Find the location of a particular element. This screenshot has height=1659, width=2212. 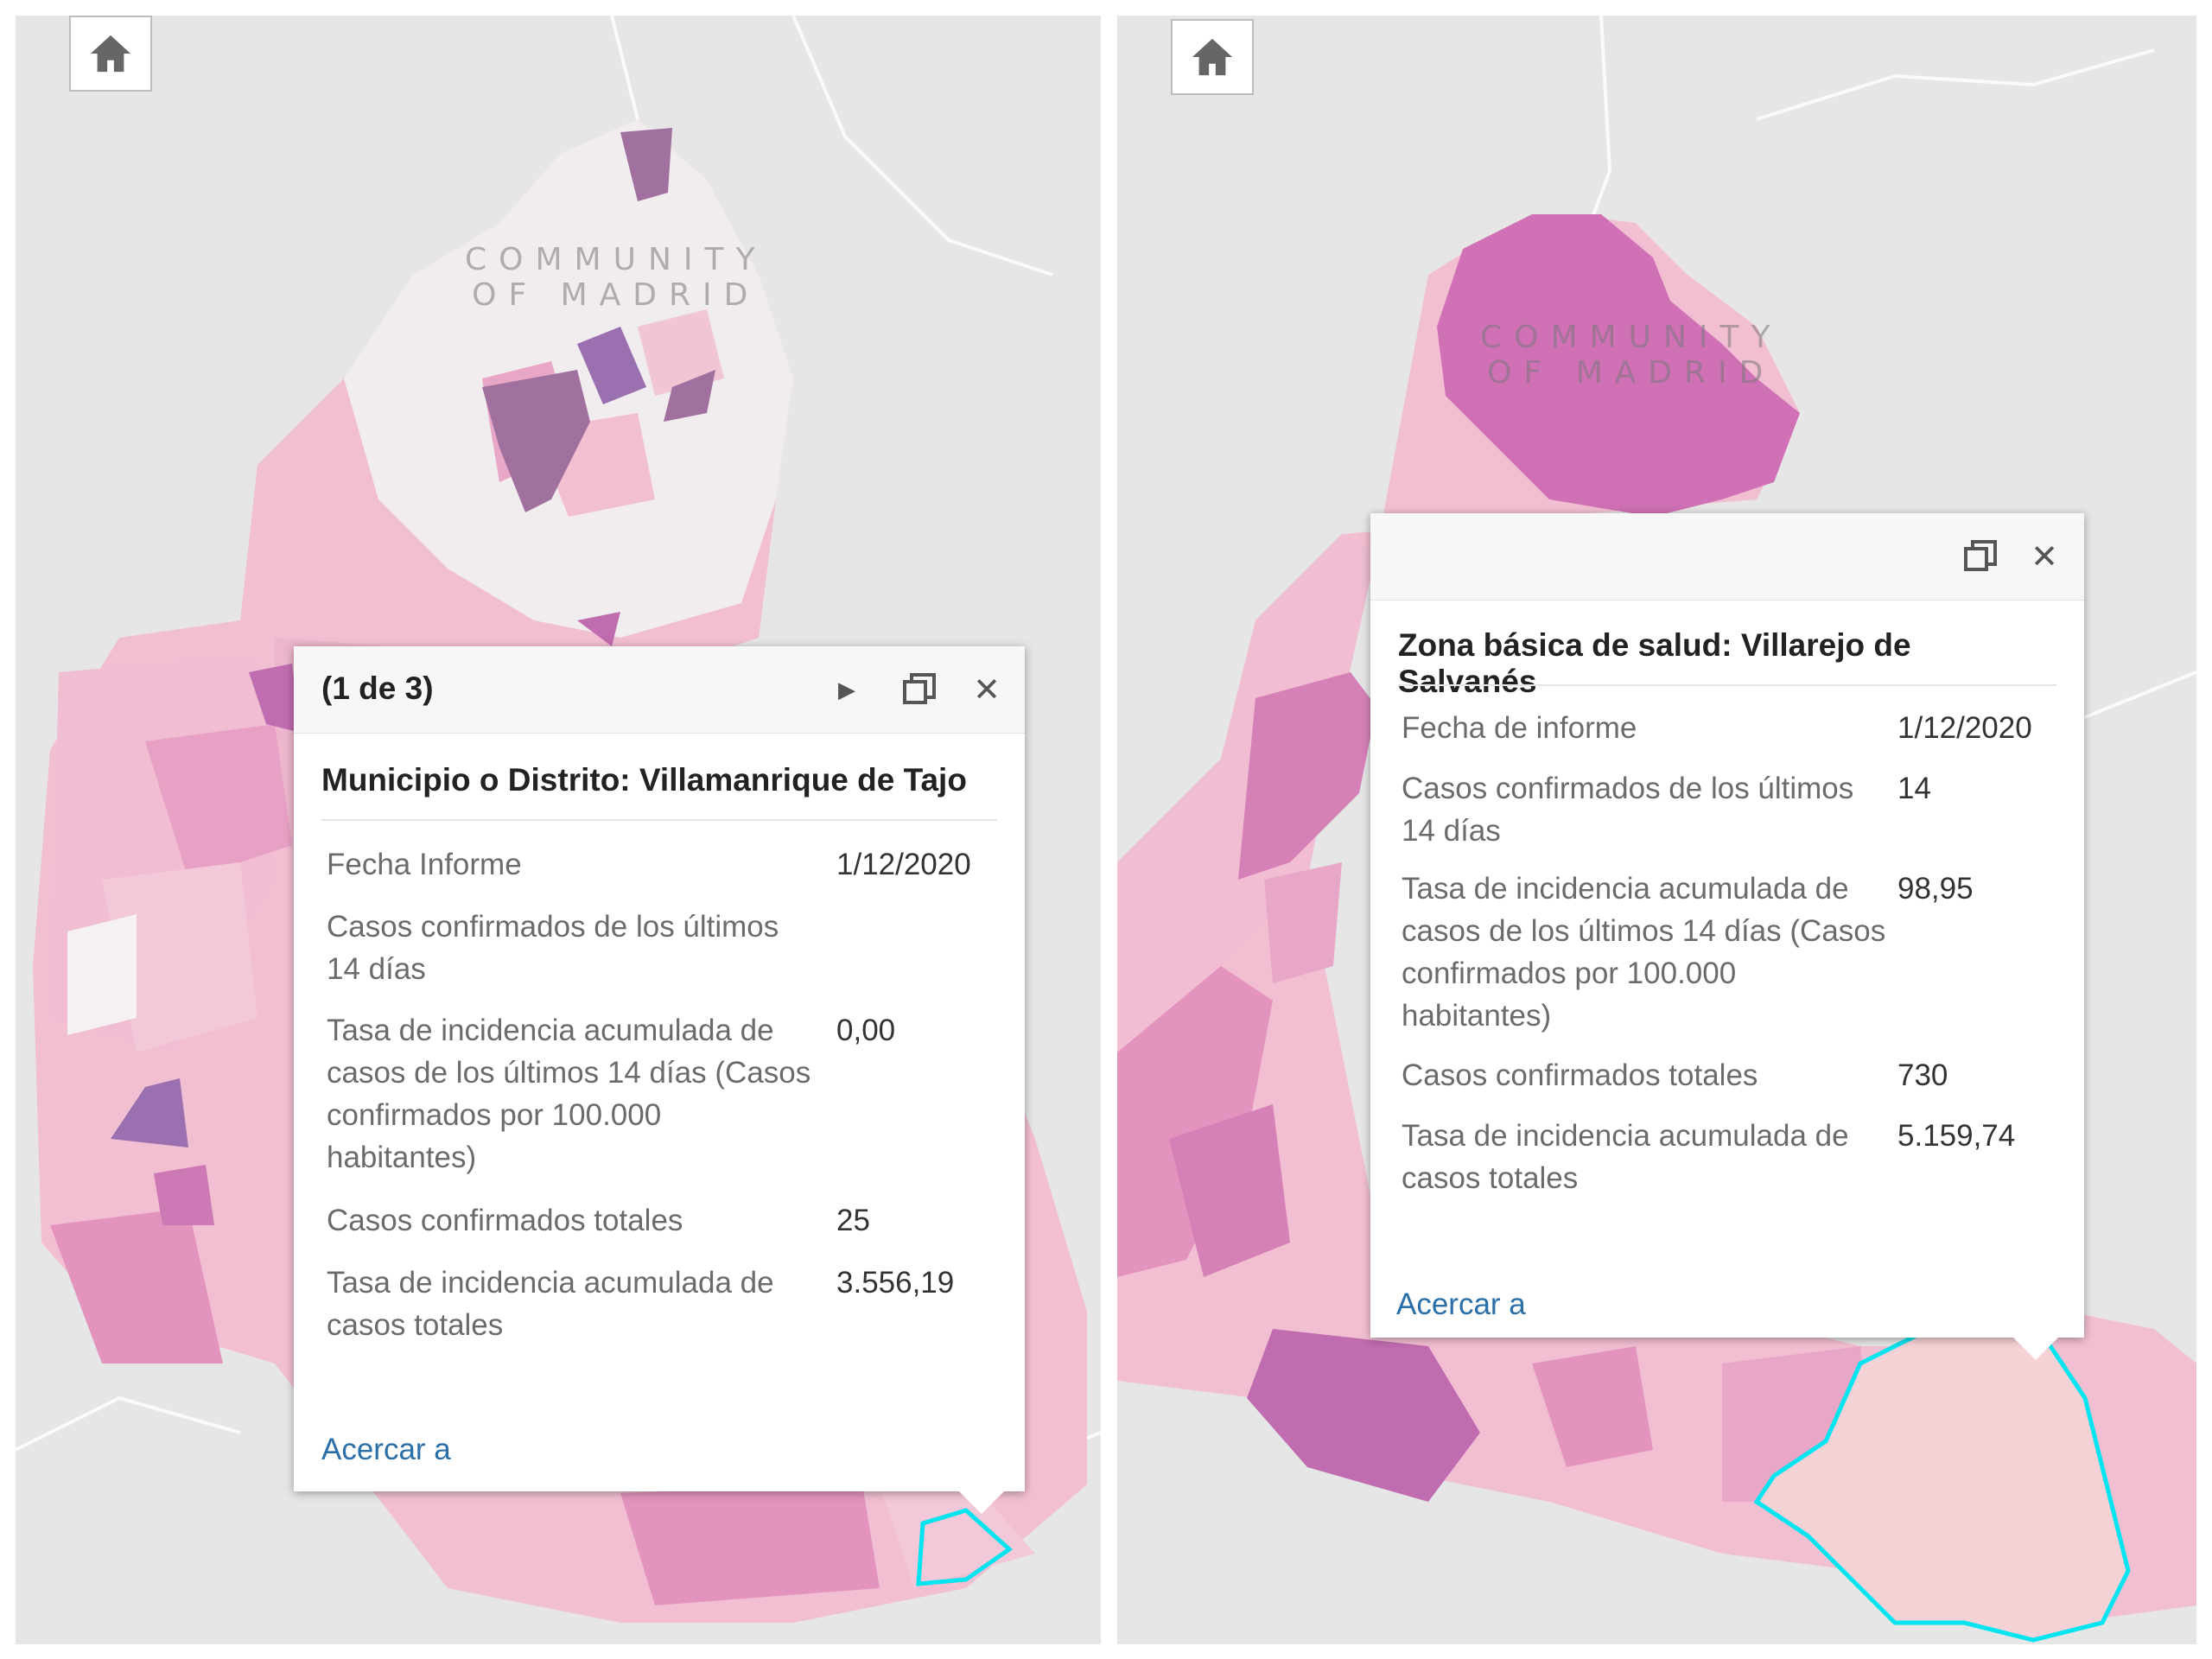

field-value-casos-14: 14 is located at coordinates (1914, 788).